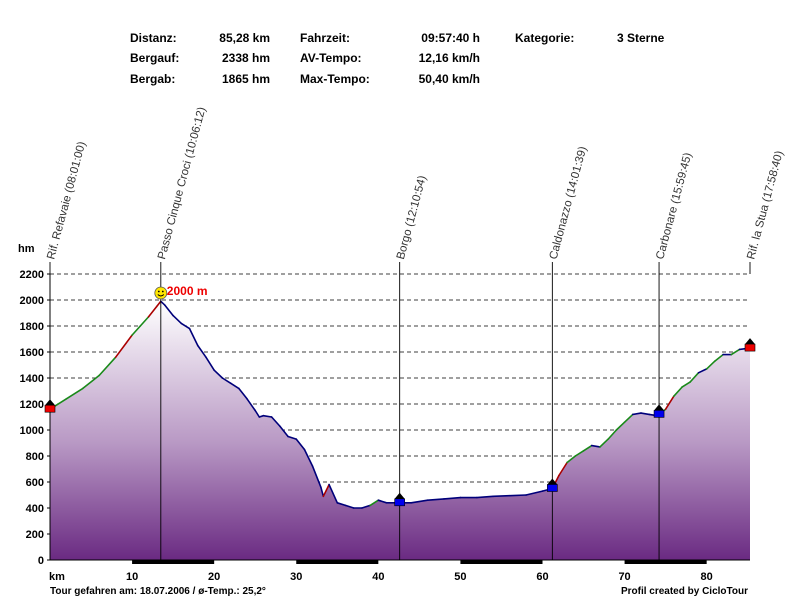 This screenshot has height=600, width=800. What do you see at coordinates (66, 200) in the screenshot?
I see `waypoint-label: Rif. Refavaie (08:01:00)` at bounding box center [66, 200].